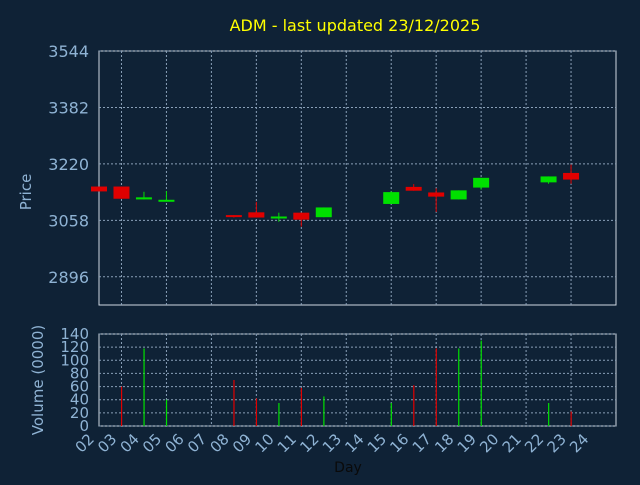  Describe the element at coordinates (348, 468) in the screenshot. I see `day-axis-label: Day` at that location.